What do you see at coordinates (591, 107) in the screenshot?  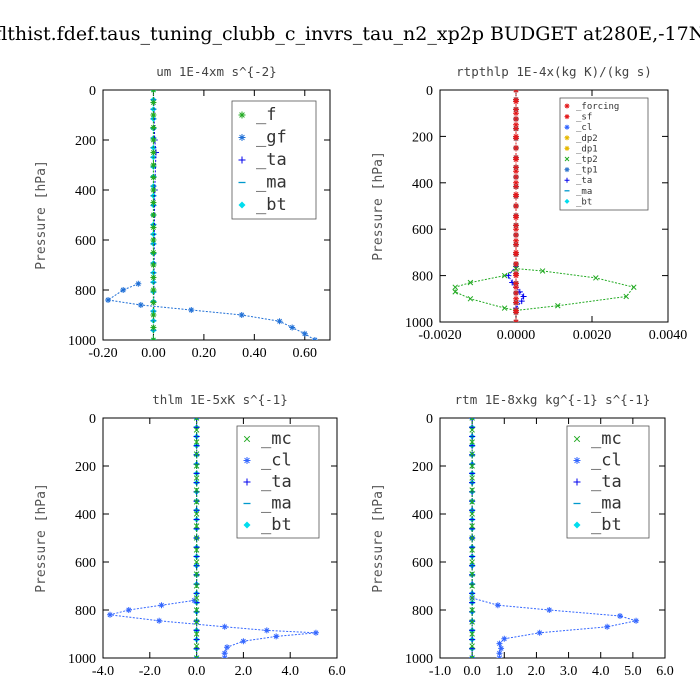 I see `legend-entry: _forcing` at bounding box center [591, 107].